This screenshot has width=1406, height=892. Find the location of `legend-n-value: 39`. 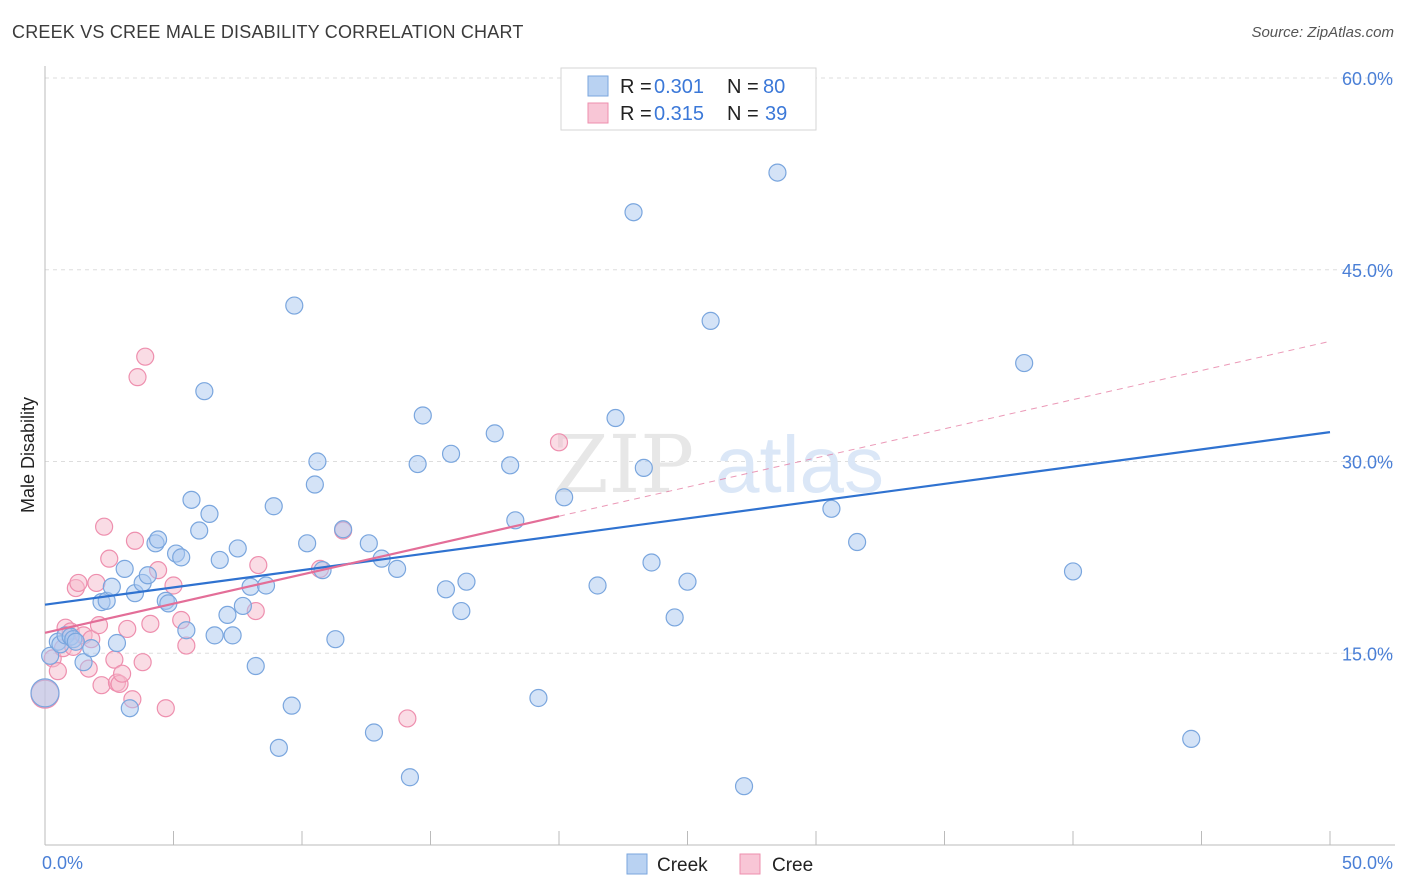

legend-n-value: 39 is located at coordinates (776, 114).